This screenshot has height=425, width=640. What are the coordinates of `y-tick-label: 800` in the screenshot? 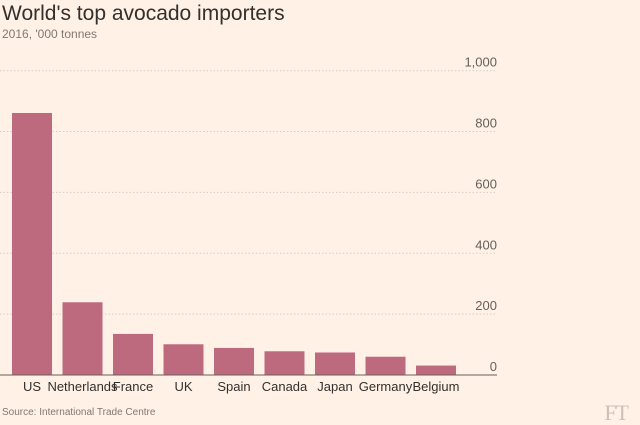 It's located at (486, 123).